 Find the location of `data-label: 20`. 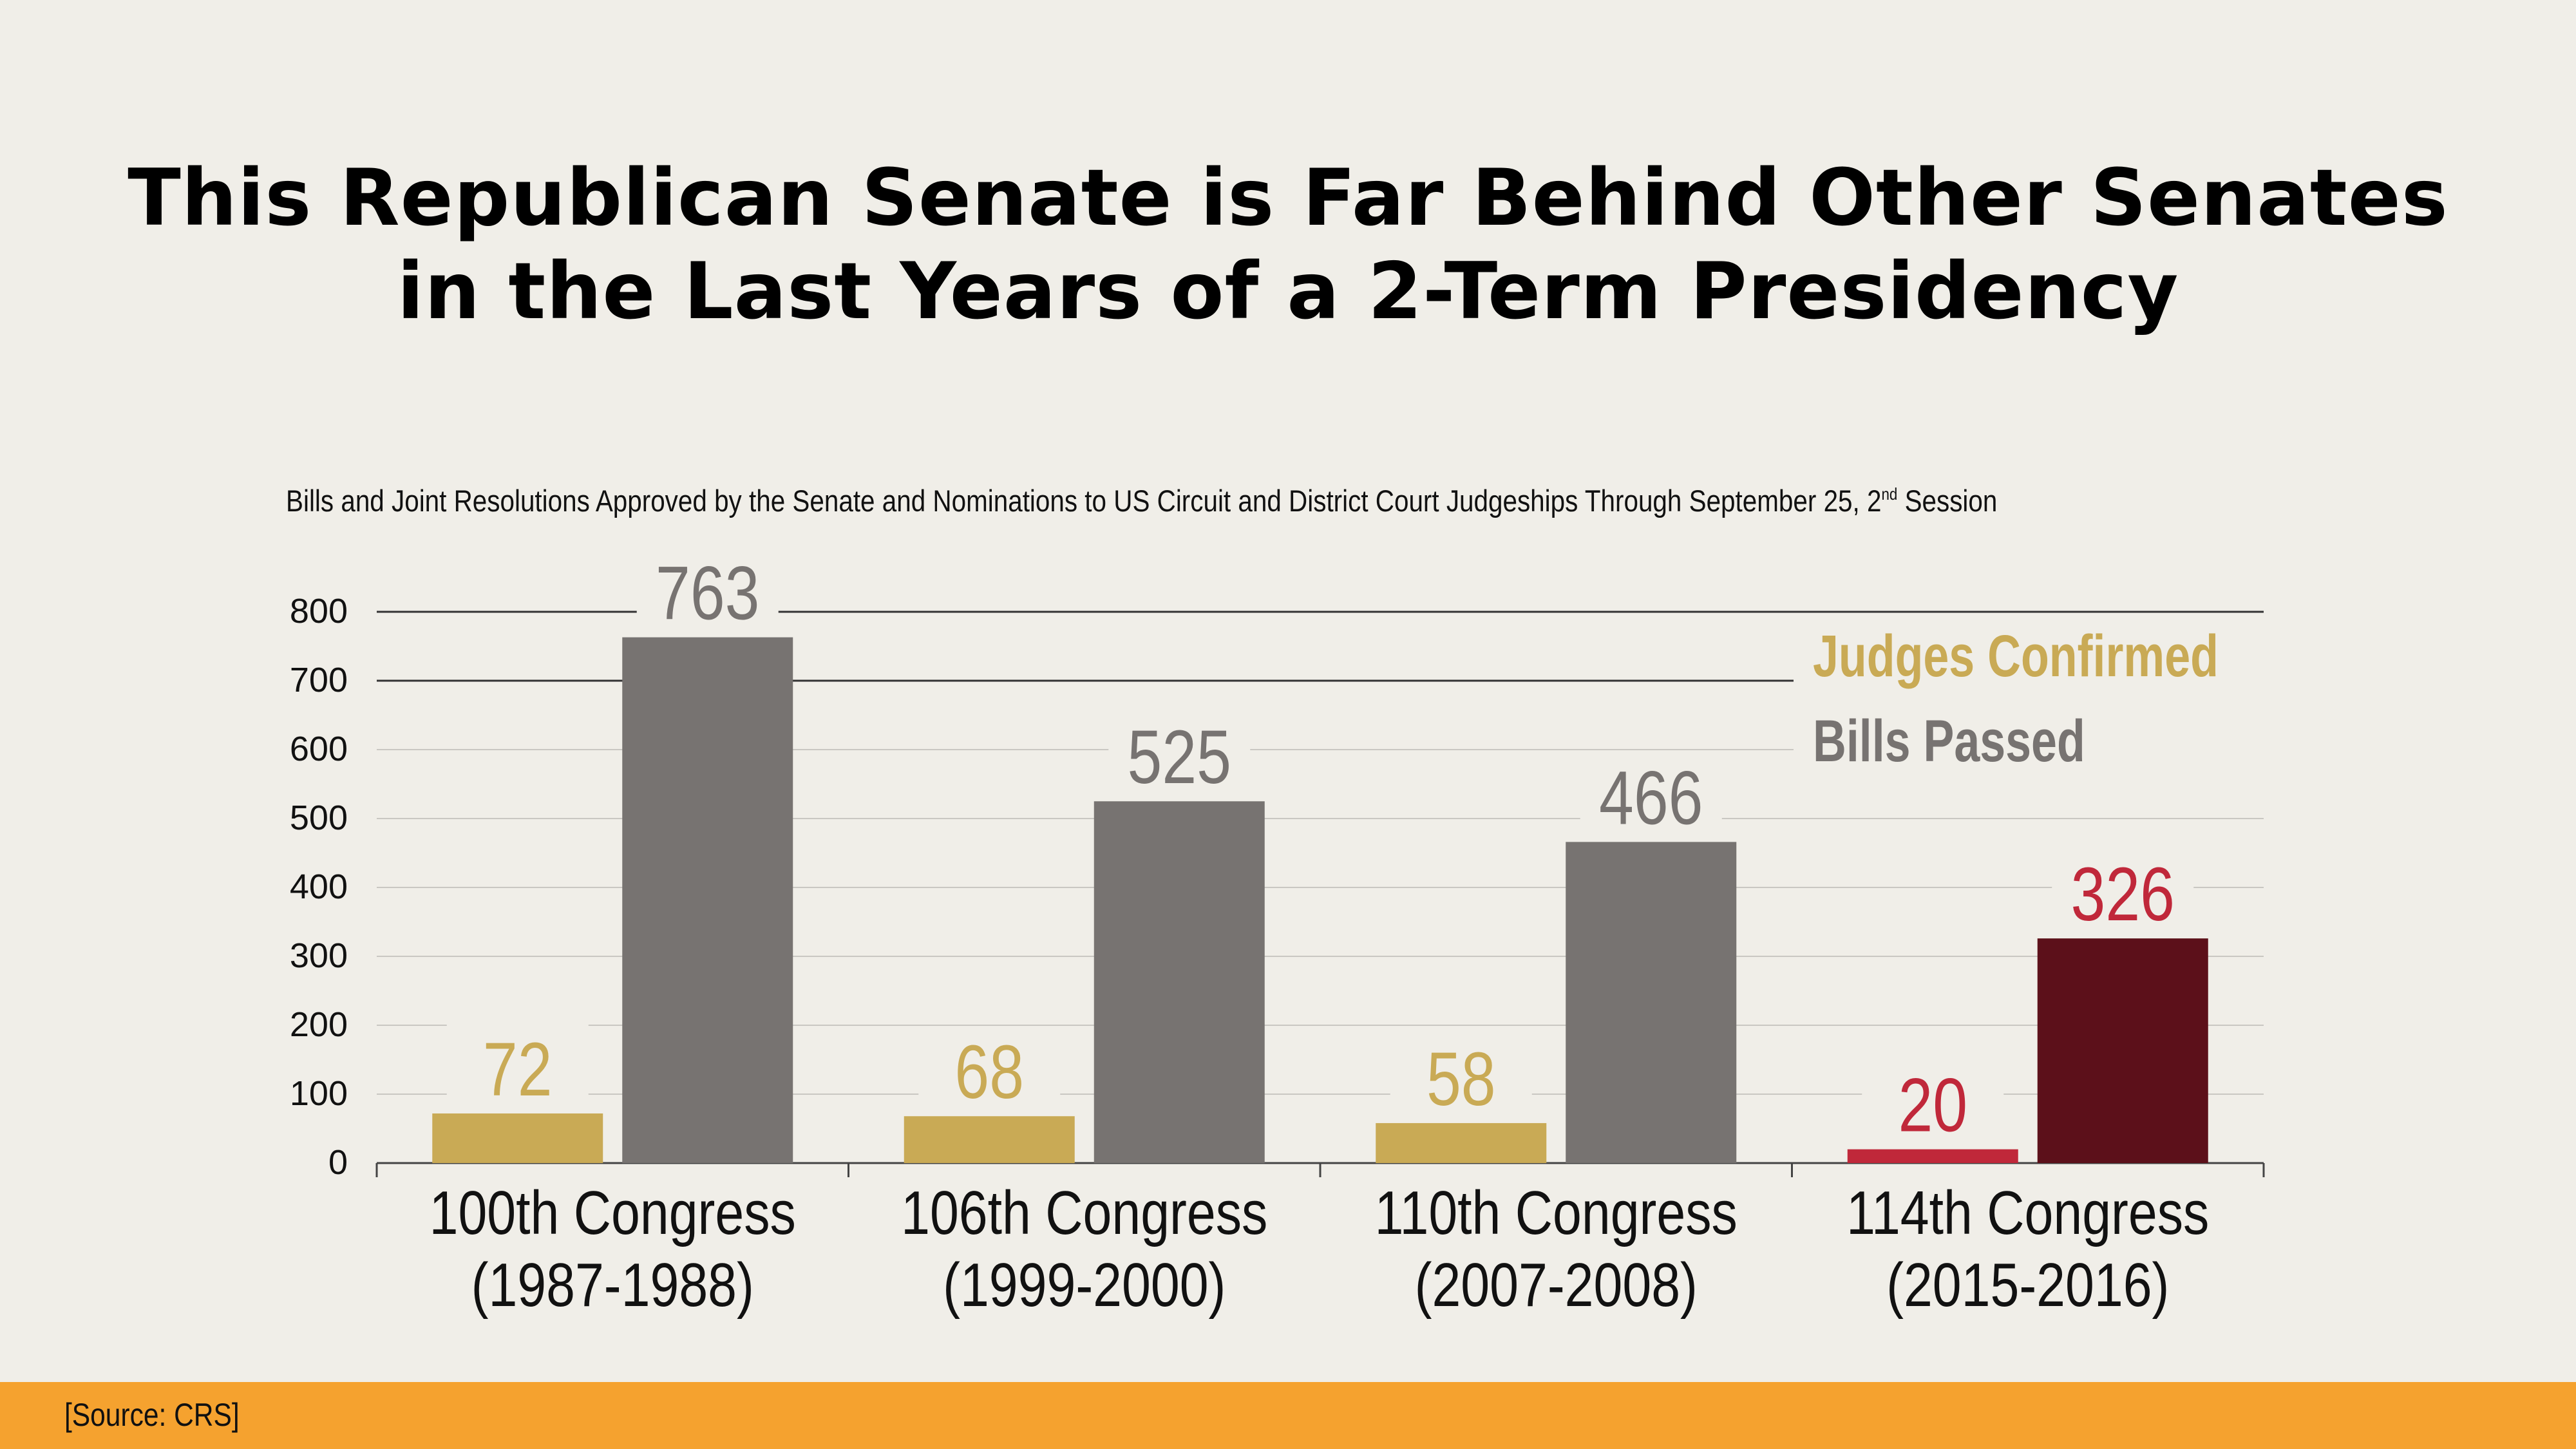

data-label: 20 is located at coordinates (1933, 1104).